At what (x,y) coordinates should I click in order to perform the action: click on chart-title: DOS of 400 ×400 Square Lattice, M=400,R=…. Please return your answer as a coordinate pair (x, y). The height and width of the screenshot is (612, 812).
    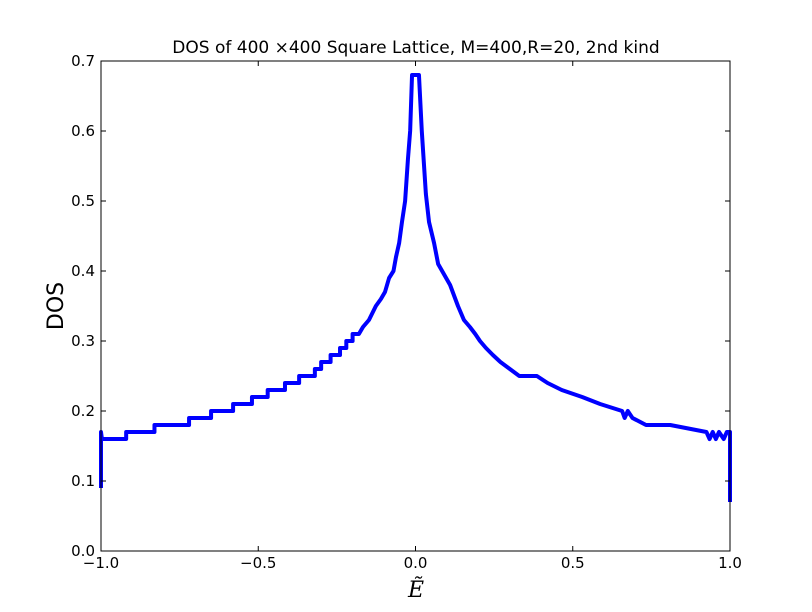
    Looking at the image, I should click on (415, 48).